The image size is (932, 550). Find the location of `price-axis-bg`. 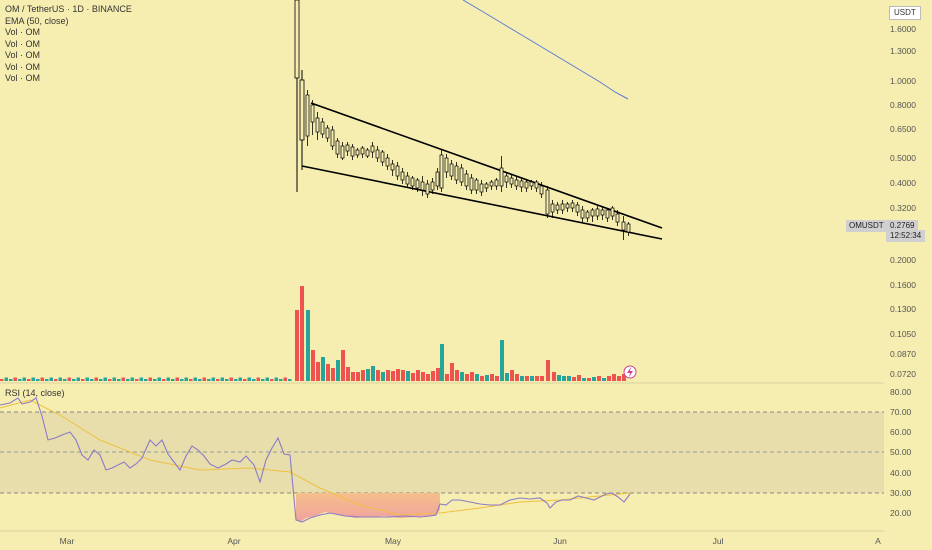

price-axis-bg is located at coordinates (908, 275).